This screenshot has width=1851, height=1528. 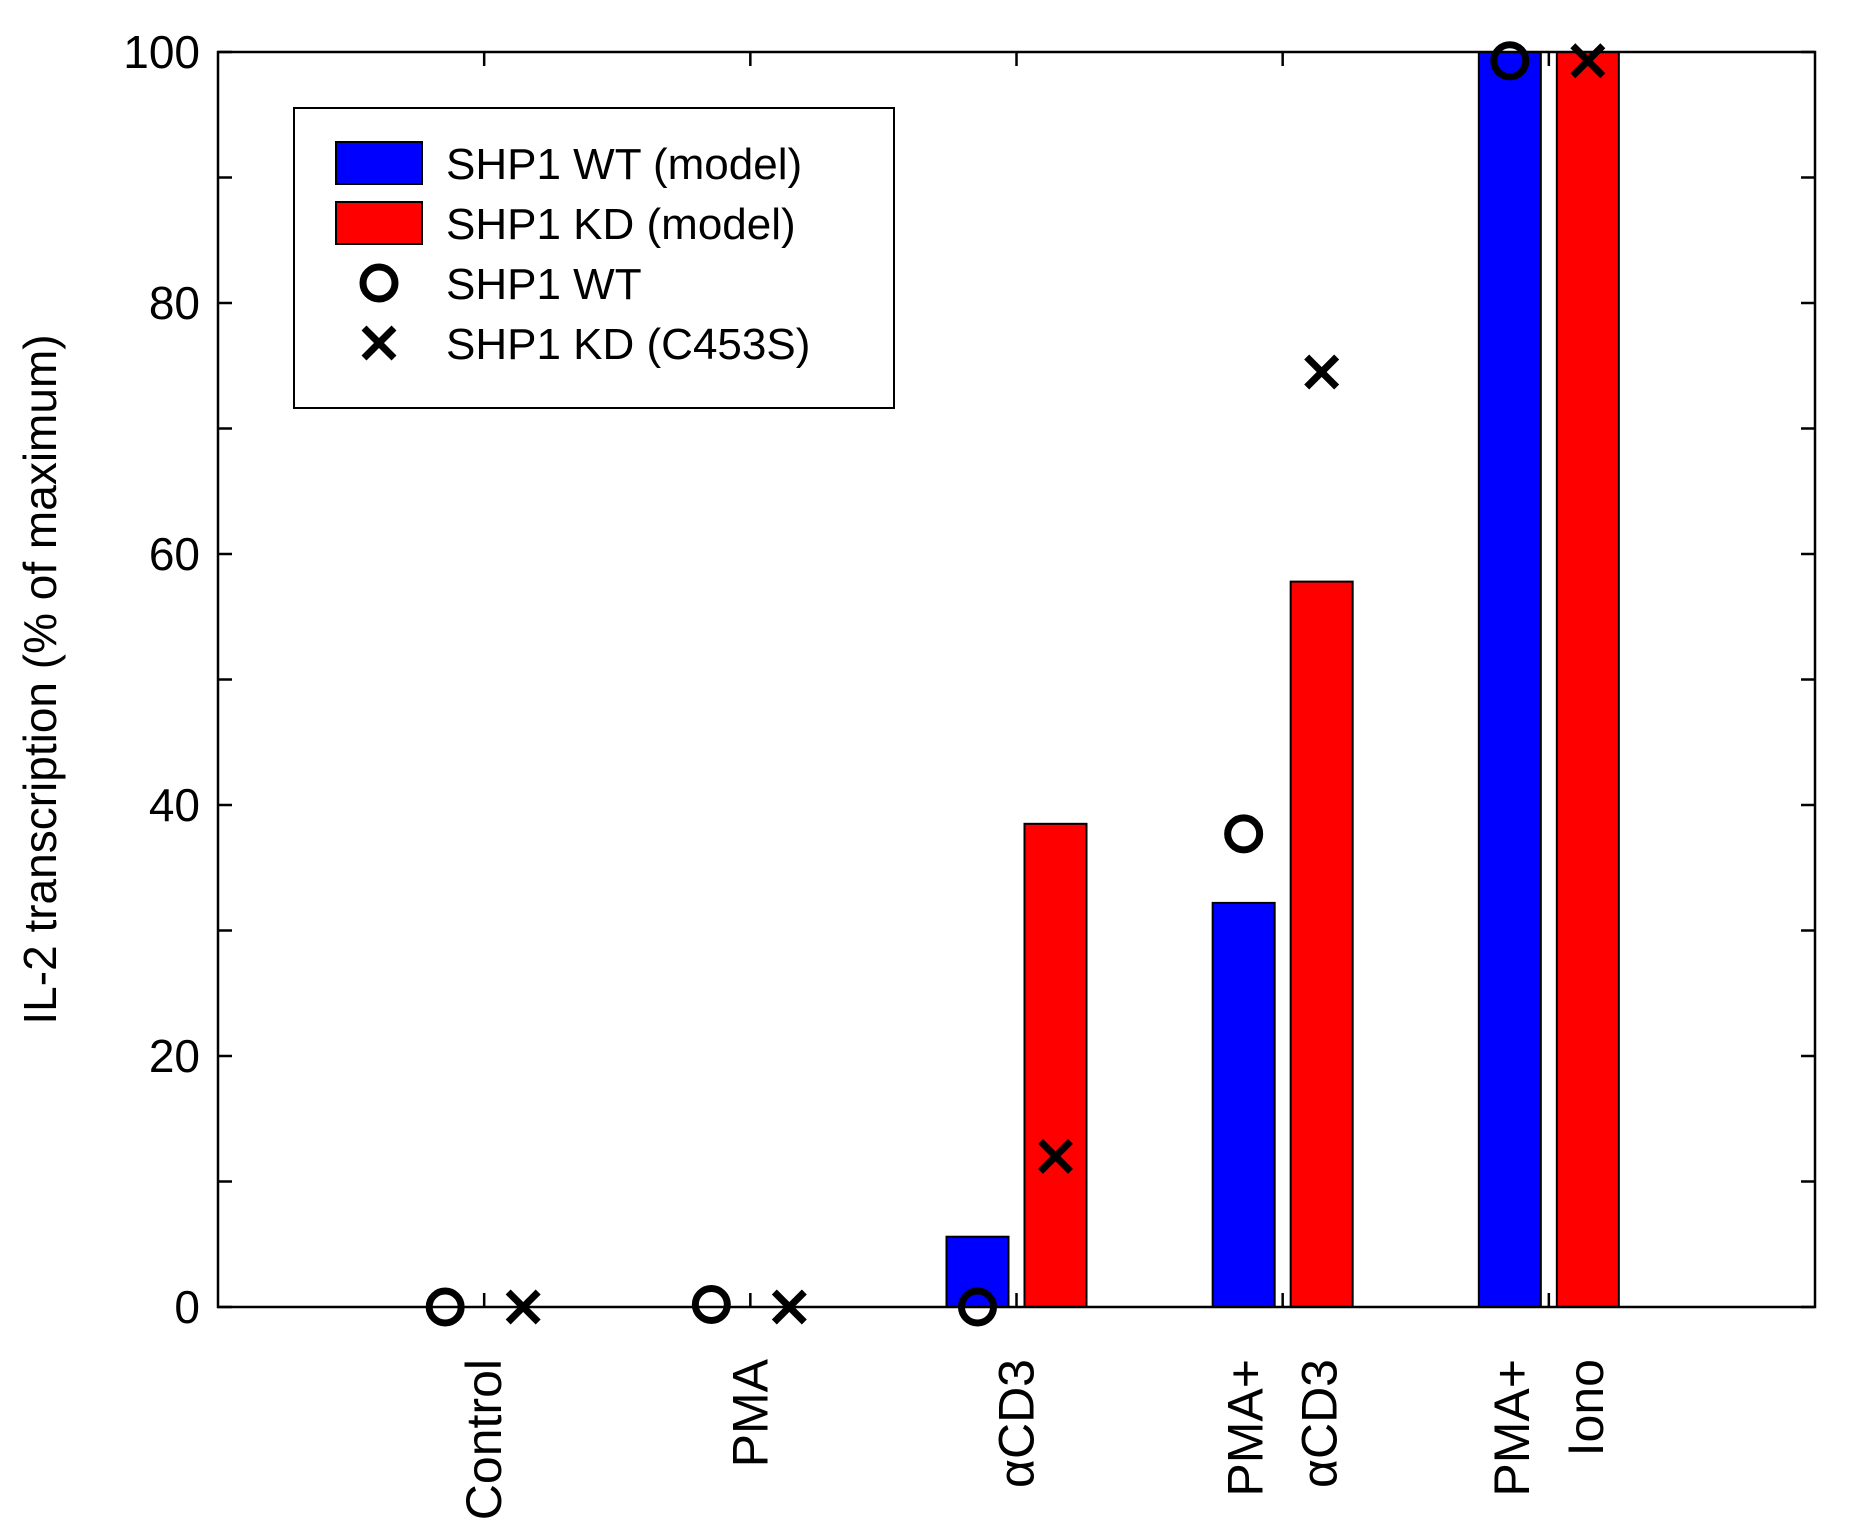 I want to click on category-label: Iono, so click(x=1586, y=1407).